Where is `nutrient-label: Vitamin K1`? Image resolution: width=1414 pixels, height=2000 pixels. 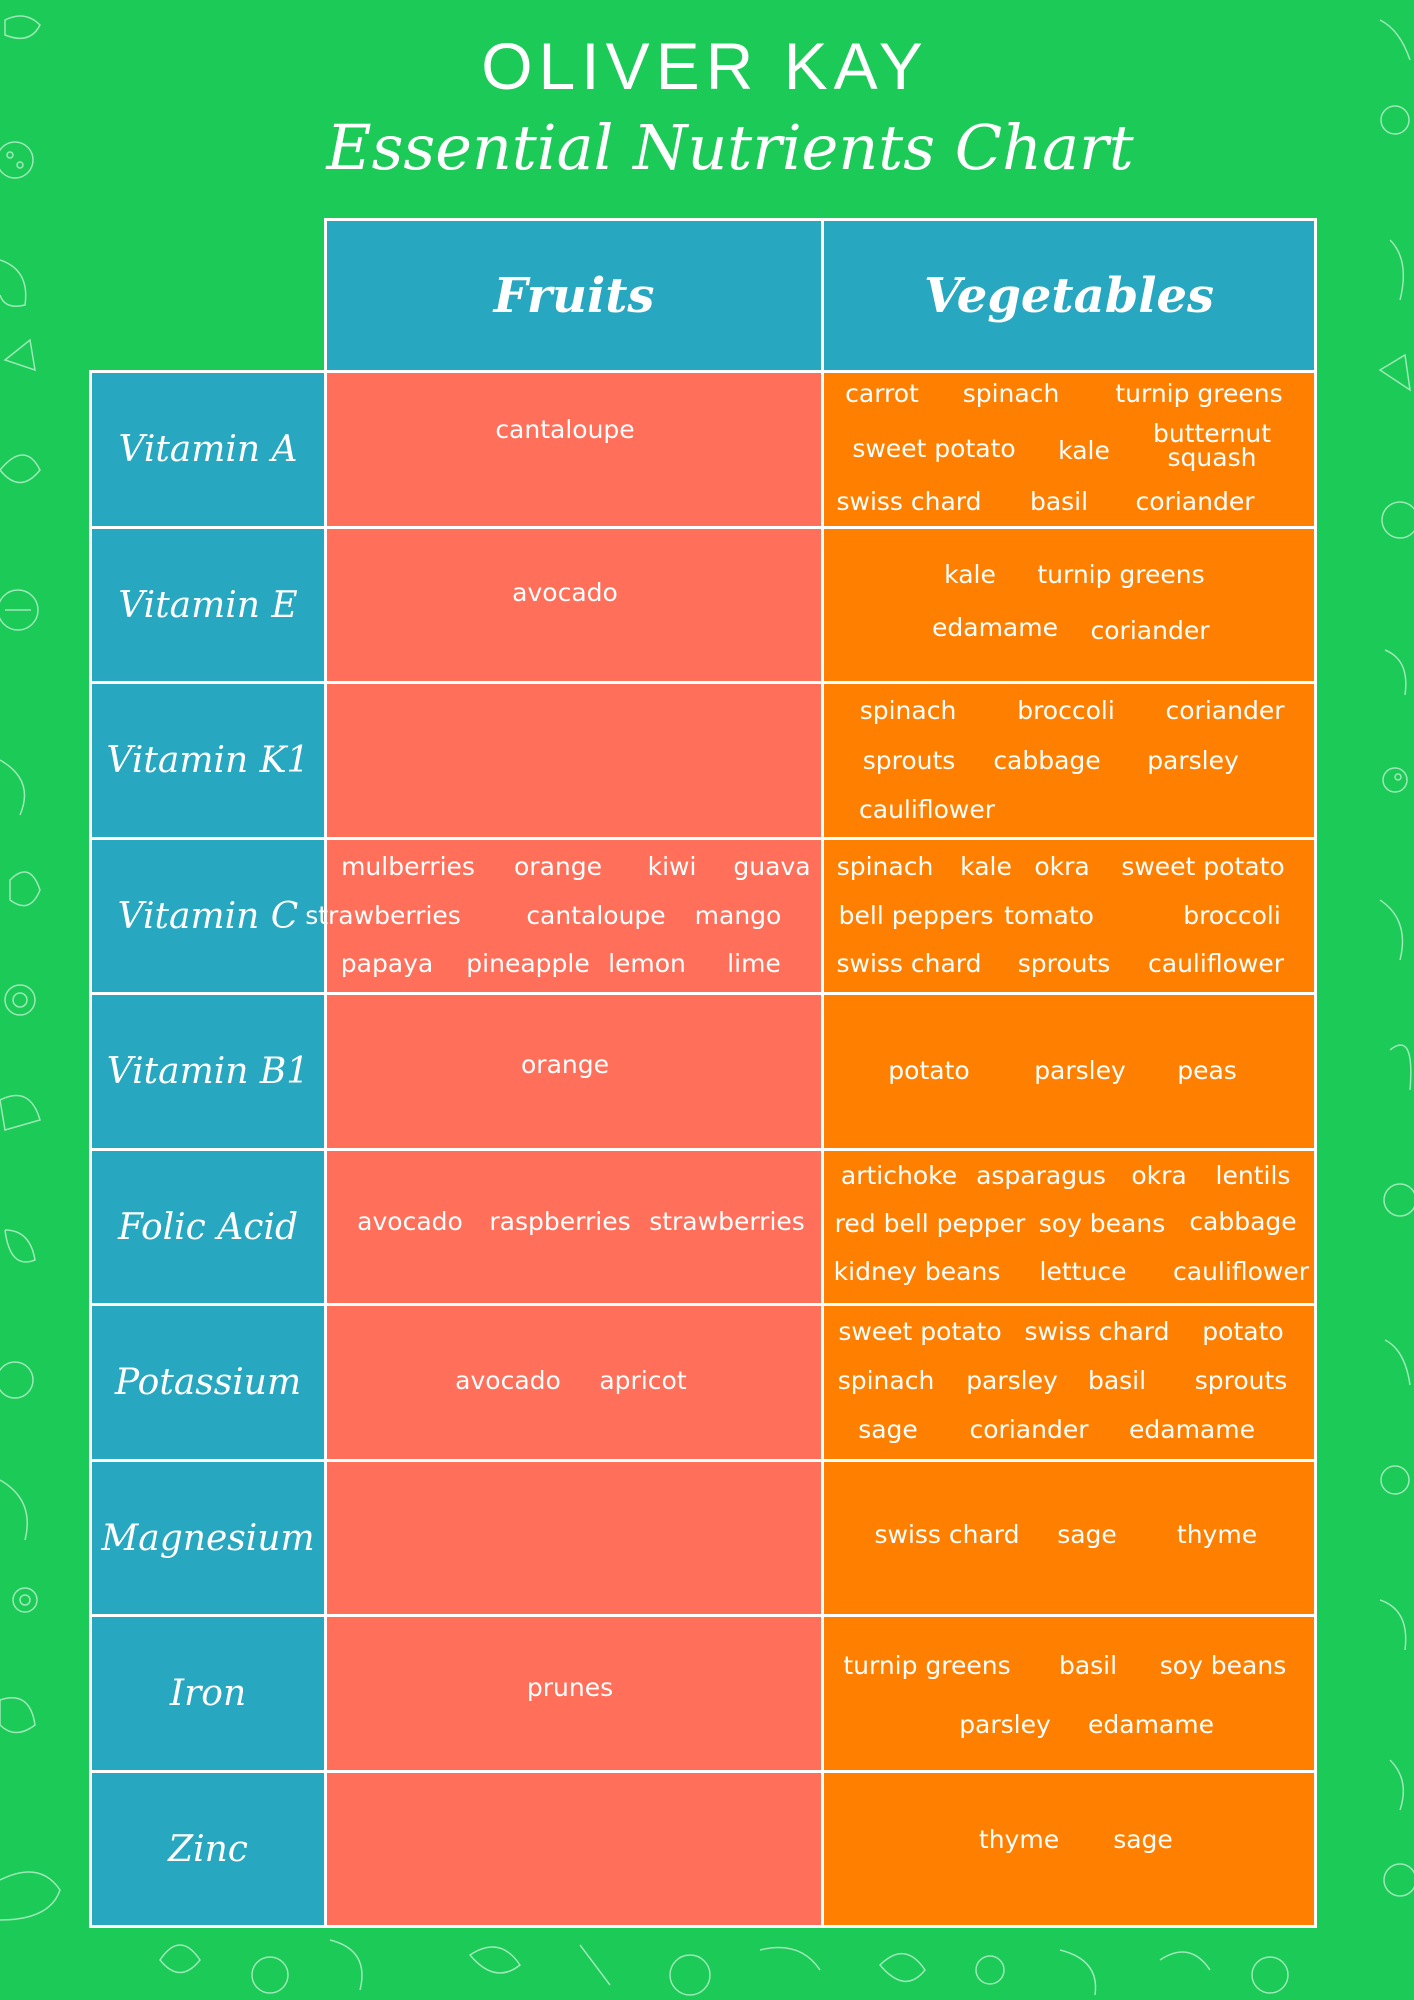
nutrient-label: Vitamin K1 is located at coordinates (208, 760).